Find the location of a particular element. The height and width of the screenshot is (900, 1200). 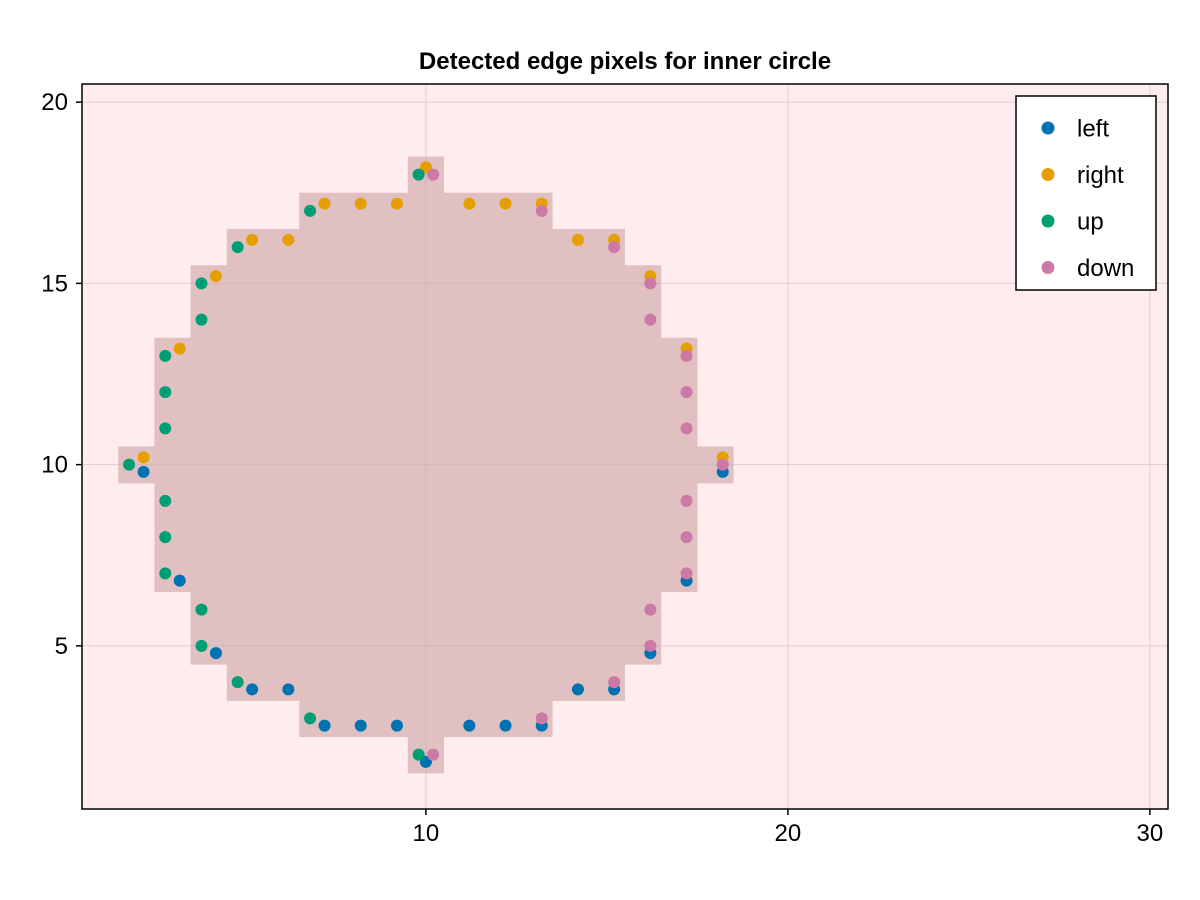

y-tick-label-15: 15 is located at coordinates (54, 283).